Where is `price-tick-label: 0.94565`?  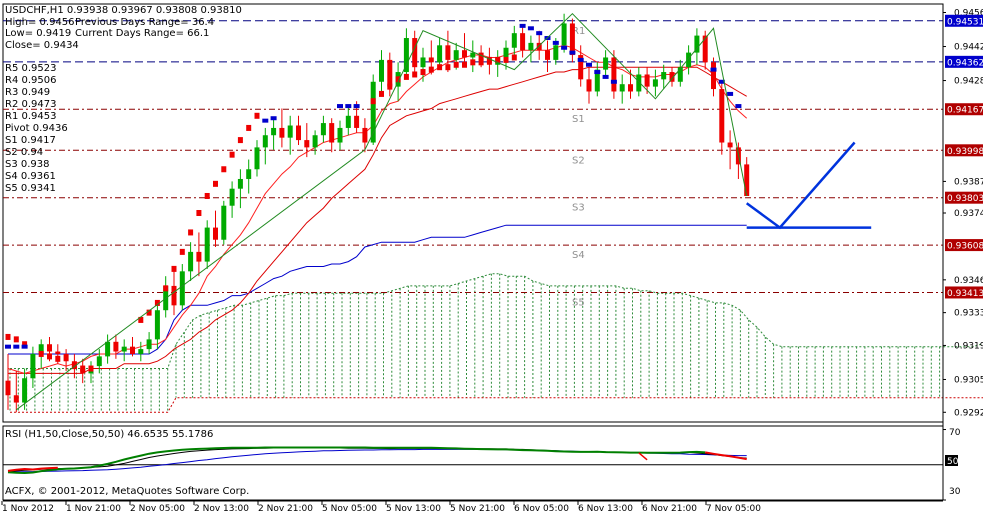
price-tick-label: 0.94565 is located at coordinates (968, 14).